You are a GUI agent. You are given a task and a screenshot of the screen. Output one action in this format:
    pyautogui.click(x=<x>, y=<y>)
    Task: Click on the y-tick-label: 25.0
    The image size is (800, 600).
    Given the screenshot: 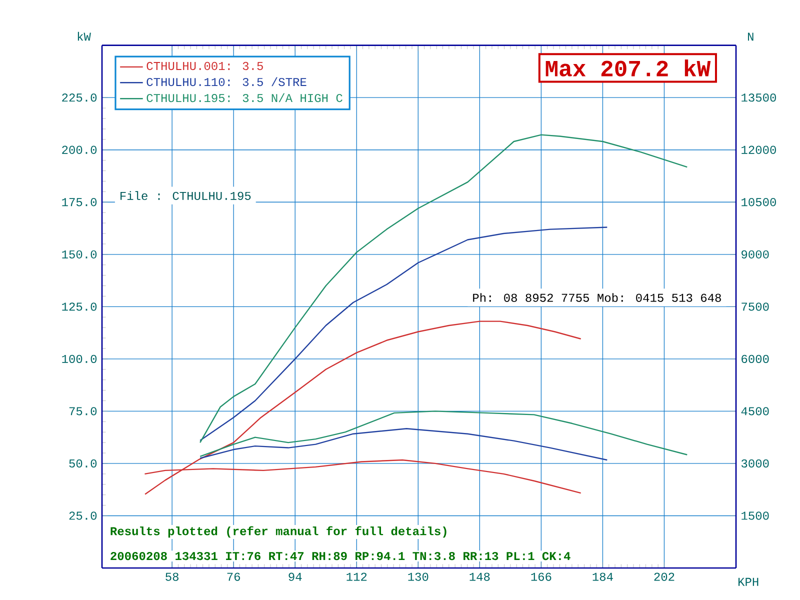 What is the action you would take?
    pyautogui.click(x=83, y=516)
    